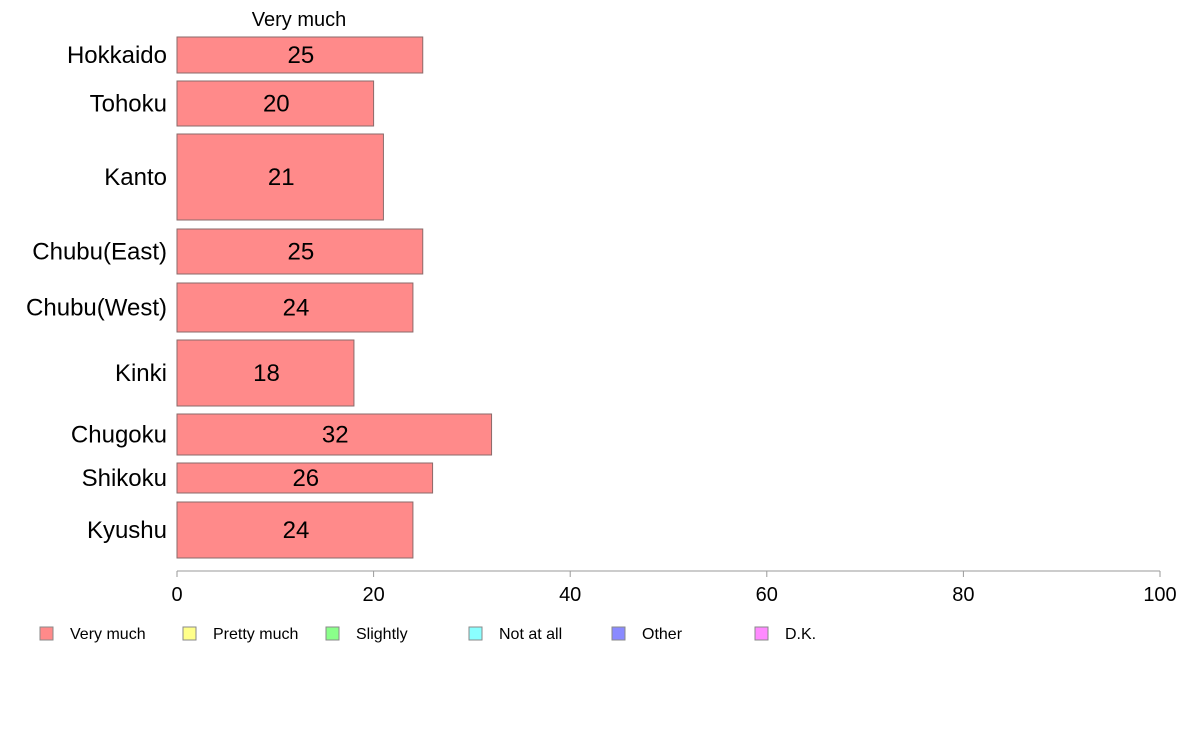 This screenshot has width=1188, height=736. I want to click on value-label: 20, so click(276, 104).